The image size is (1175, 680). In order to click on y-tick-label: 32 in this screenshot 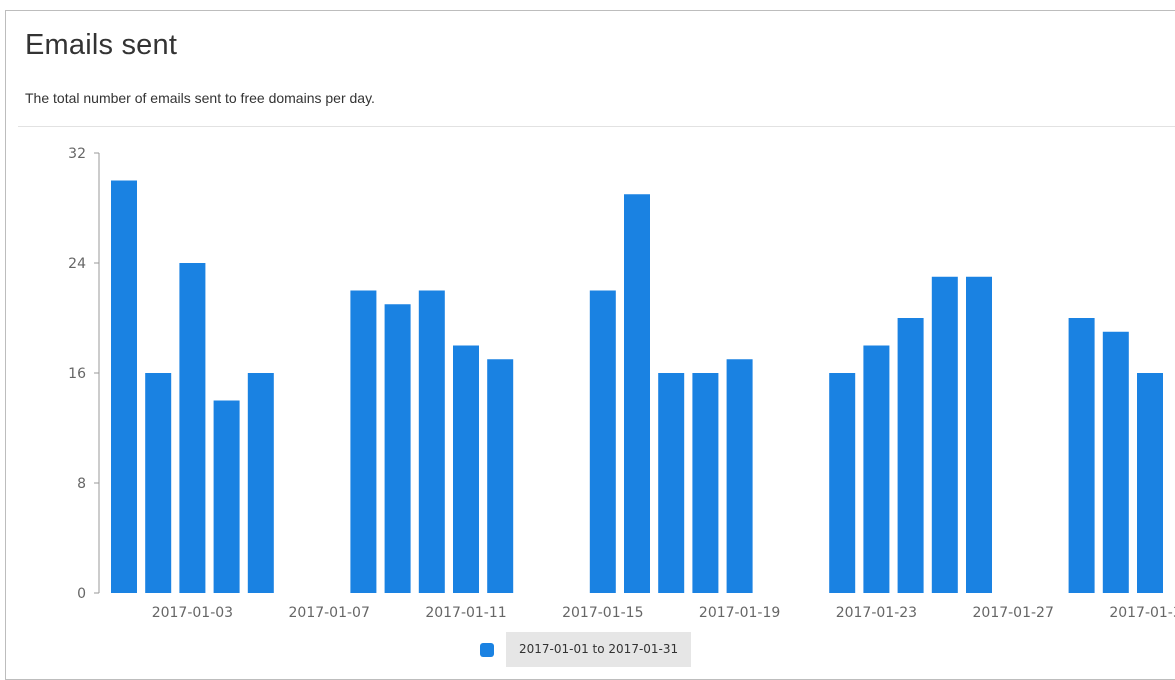, I will do `click(77, 154)`.